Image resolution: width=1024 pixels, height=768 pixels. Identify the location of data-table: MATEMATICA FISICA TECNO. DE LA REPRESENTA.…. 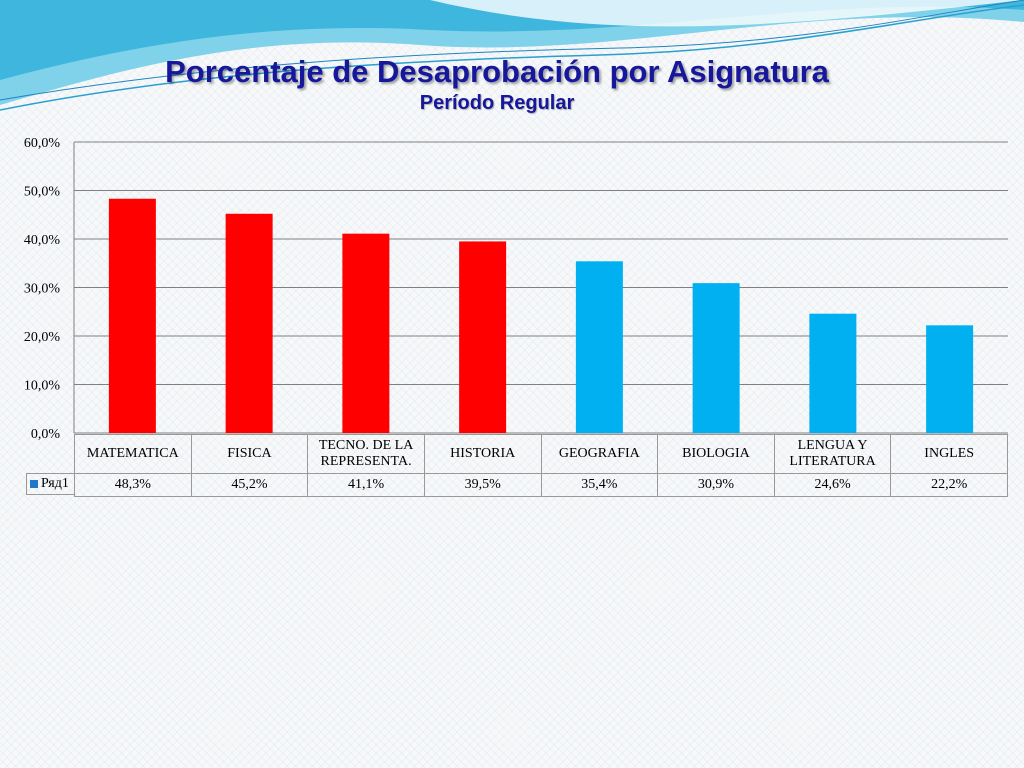
(541, 465).